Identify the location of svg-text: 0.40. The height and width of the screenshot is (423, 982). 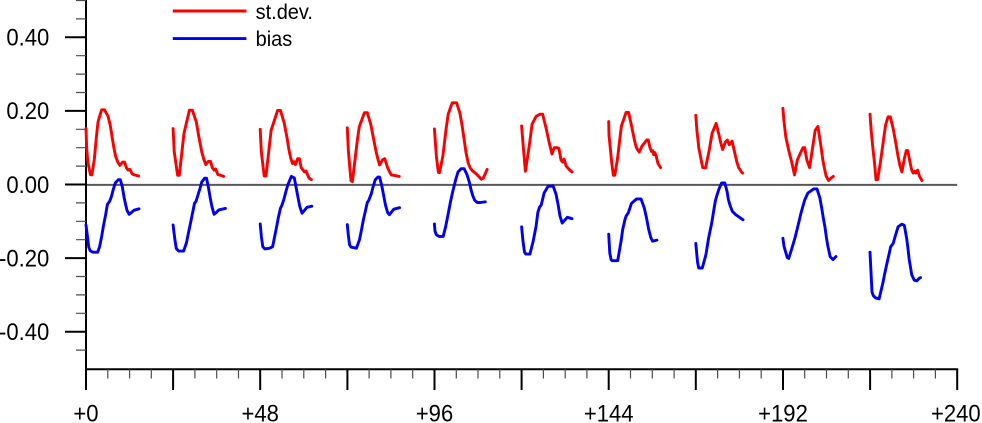
(27, 37).